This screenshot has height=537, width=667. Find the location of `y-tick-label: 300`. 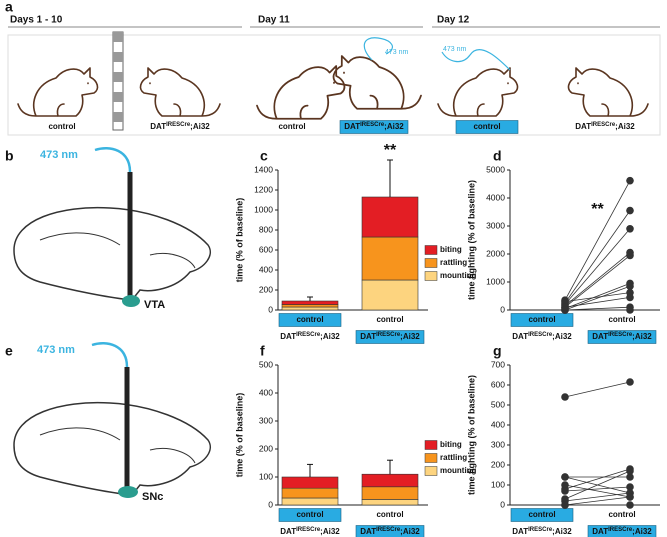

y-tick-label: 300 is located at coordinates (498, 444).